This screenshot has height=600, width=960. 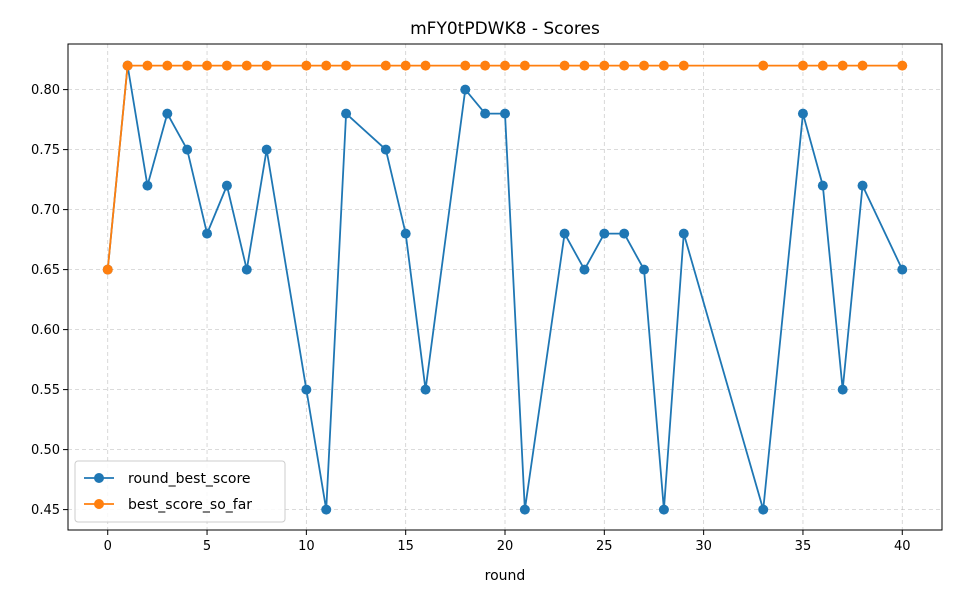 I want to click on x-tick-label: 0, so click(x=108, y=546).